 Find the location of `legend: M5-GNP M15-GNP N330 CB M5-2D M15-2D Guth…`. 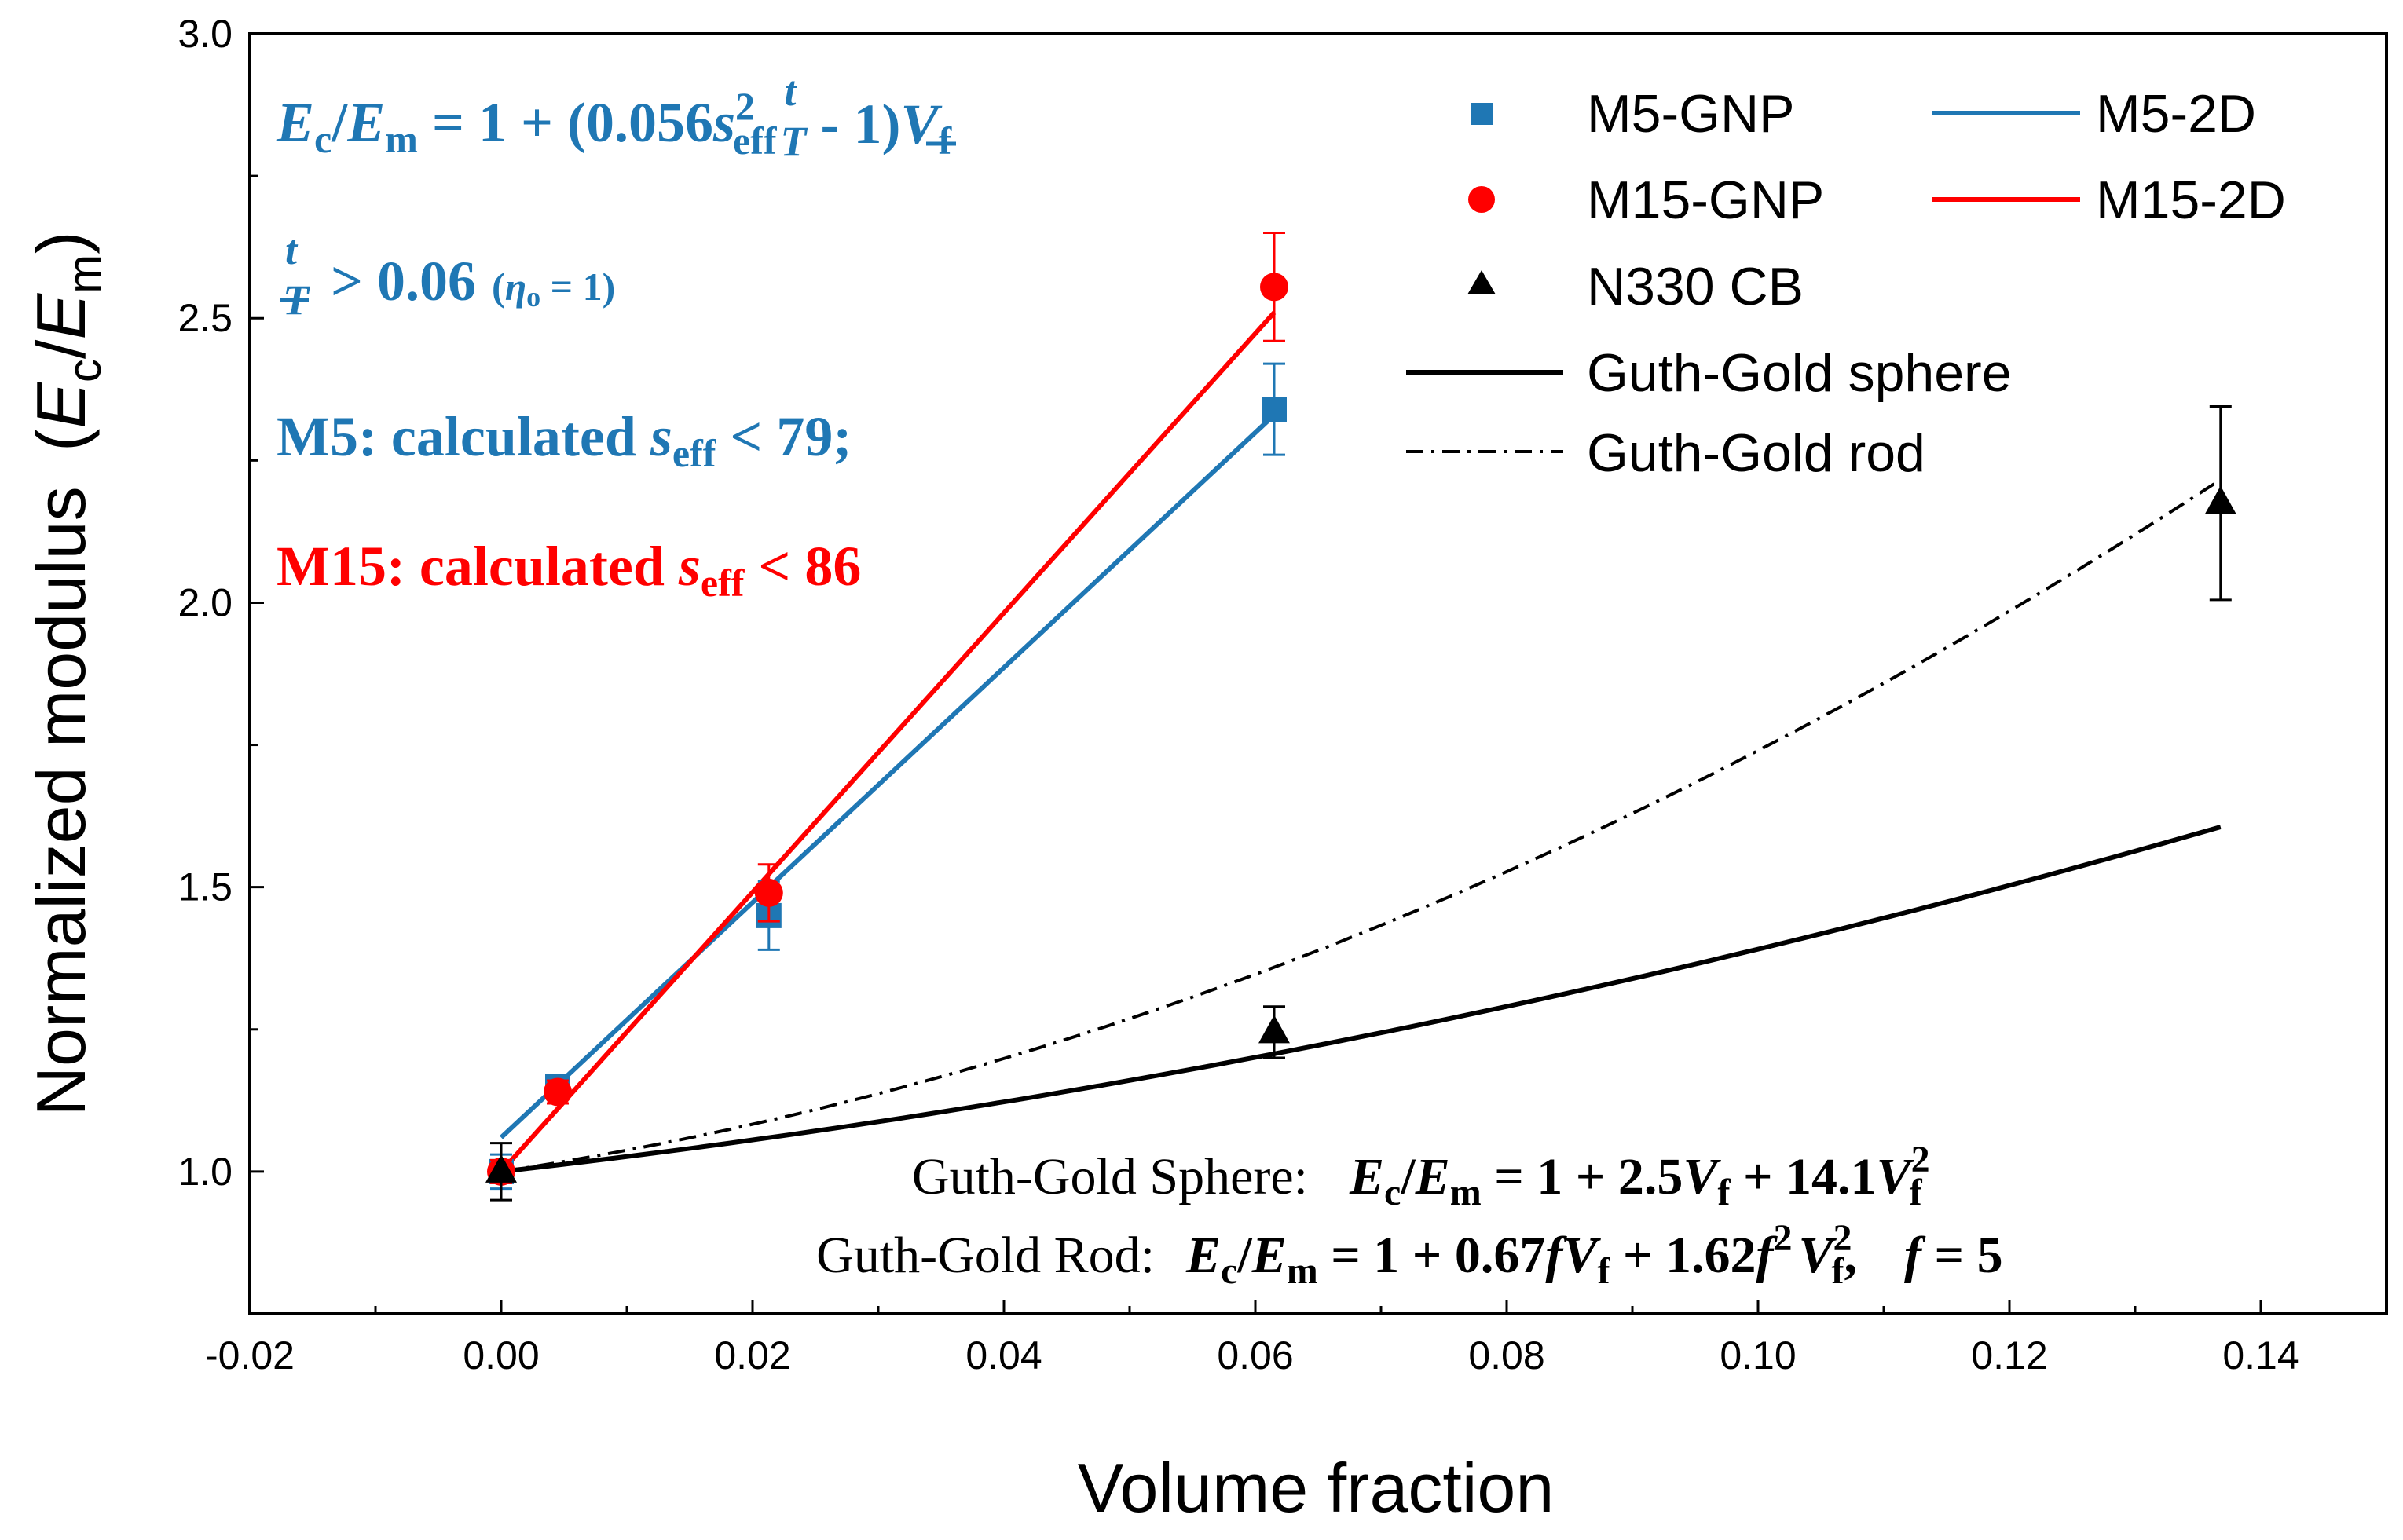

legend: M5-GNP M15-GNP N330 CB M5-2D M15-2D Guth… is located at coordinates (1846, 283).